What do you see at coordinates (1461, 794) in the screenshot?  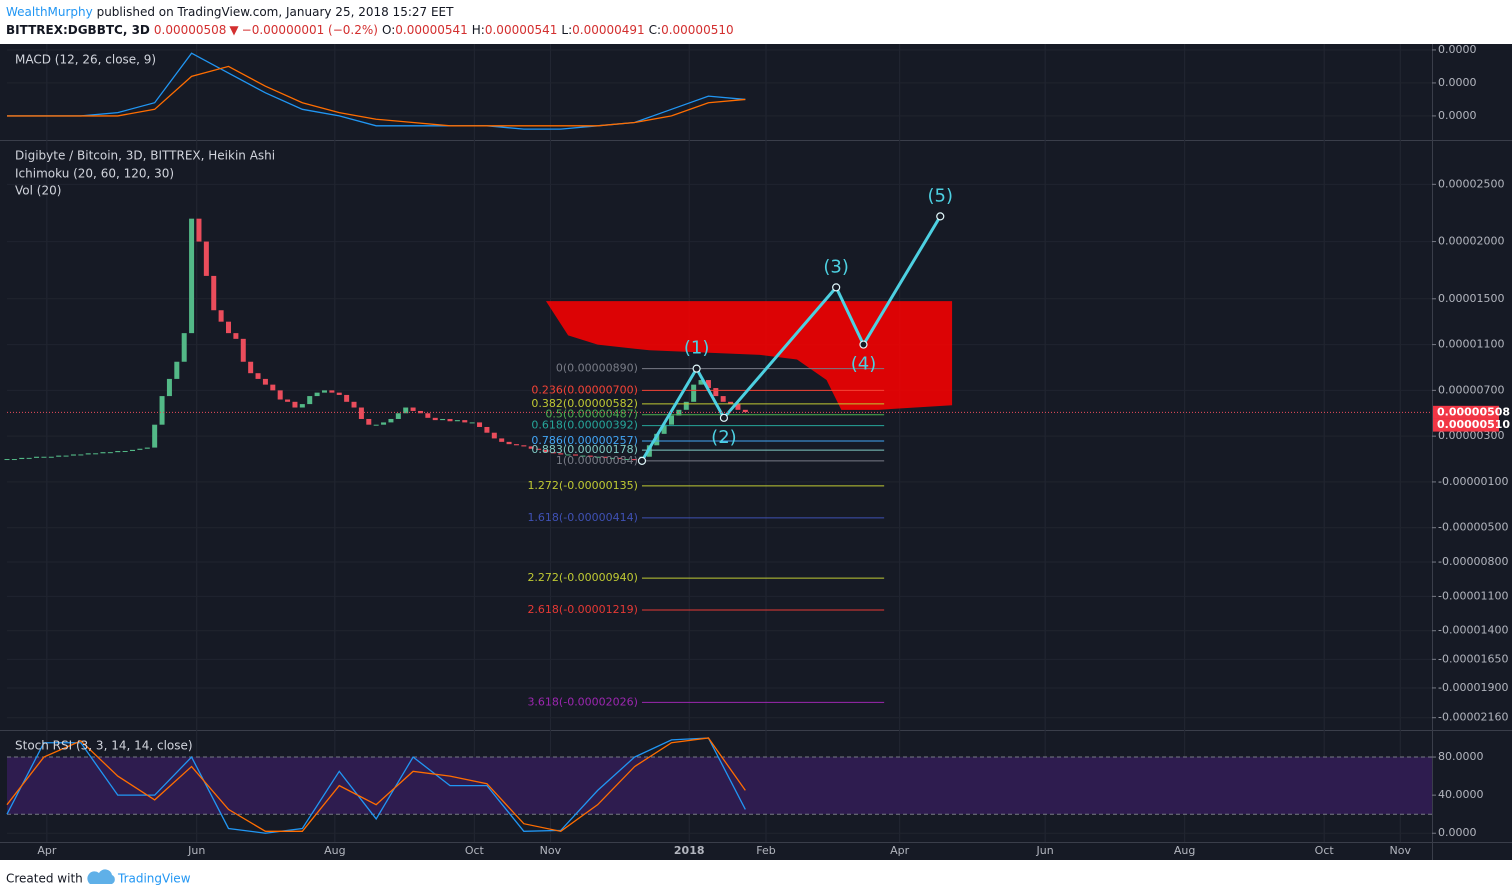 I see `y-tick-label: 40.0000` at bounding box center [1461, 794].